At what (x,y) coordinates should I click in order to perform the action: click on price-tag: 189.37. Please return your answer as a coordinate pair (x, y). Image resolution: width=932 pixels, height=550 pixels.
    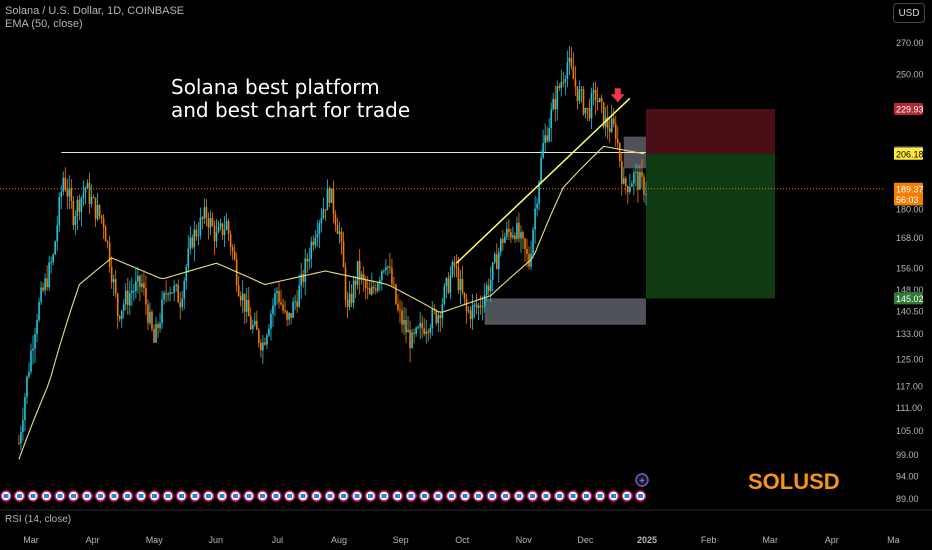
    Looking at the image, I should click on (909, 188).